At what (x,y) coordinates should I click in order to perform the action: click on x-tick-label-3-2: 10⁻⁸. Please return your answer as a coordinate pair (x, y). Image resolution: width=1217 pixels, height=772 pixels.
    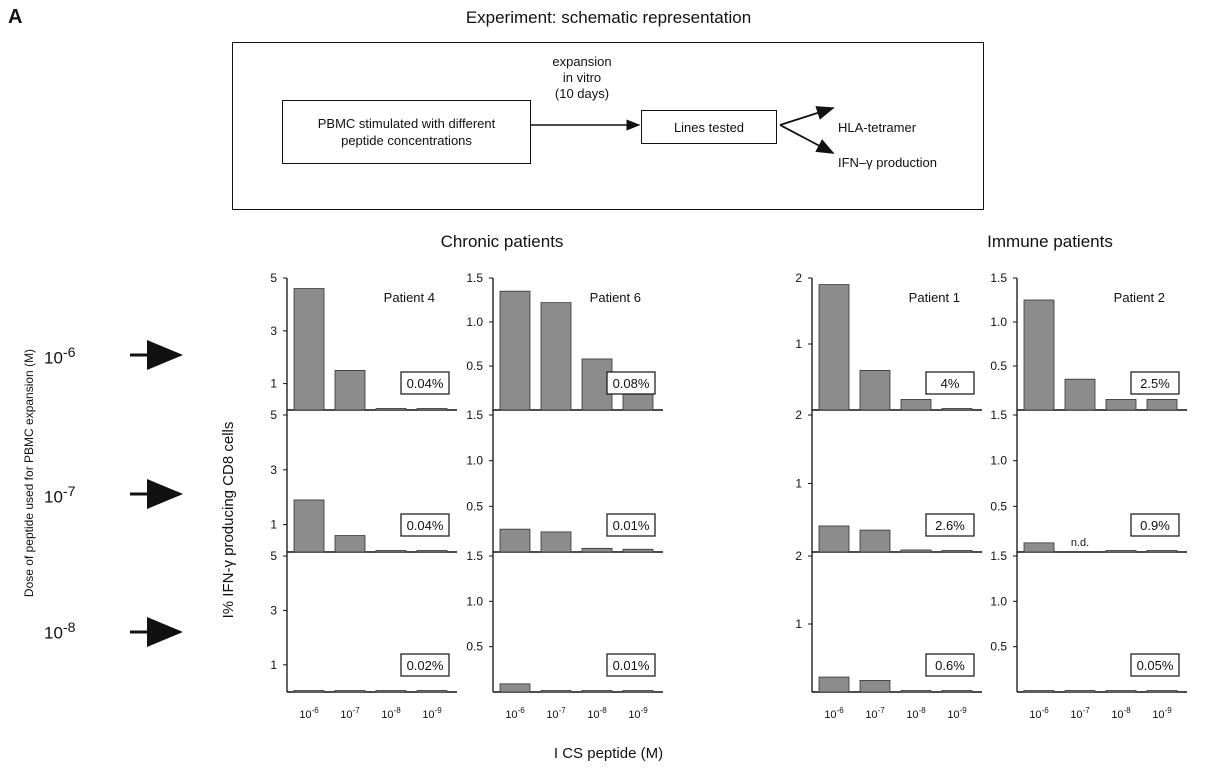
    Looking at the image, I should click on (1121, 713).